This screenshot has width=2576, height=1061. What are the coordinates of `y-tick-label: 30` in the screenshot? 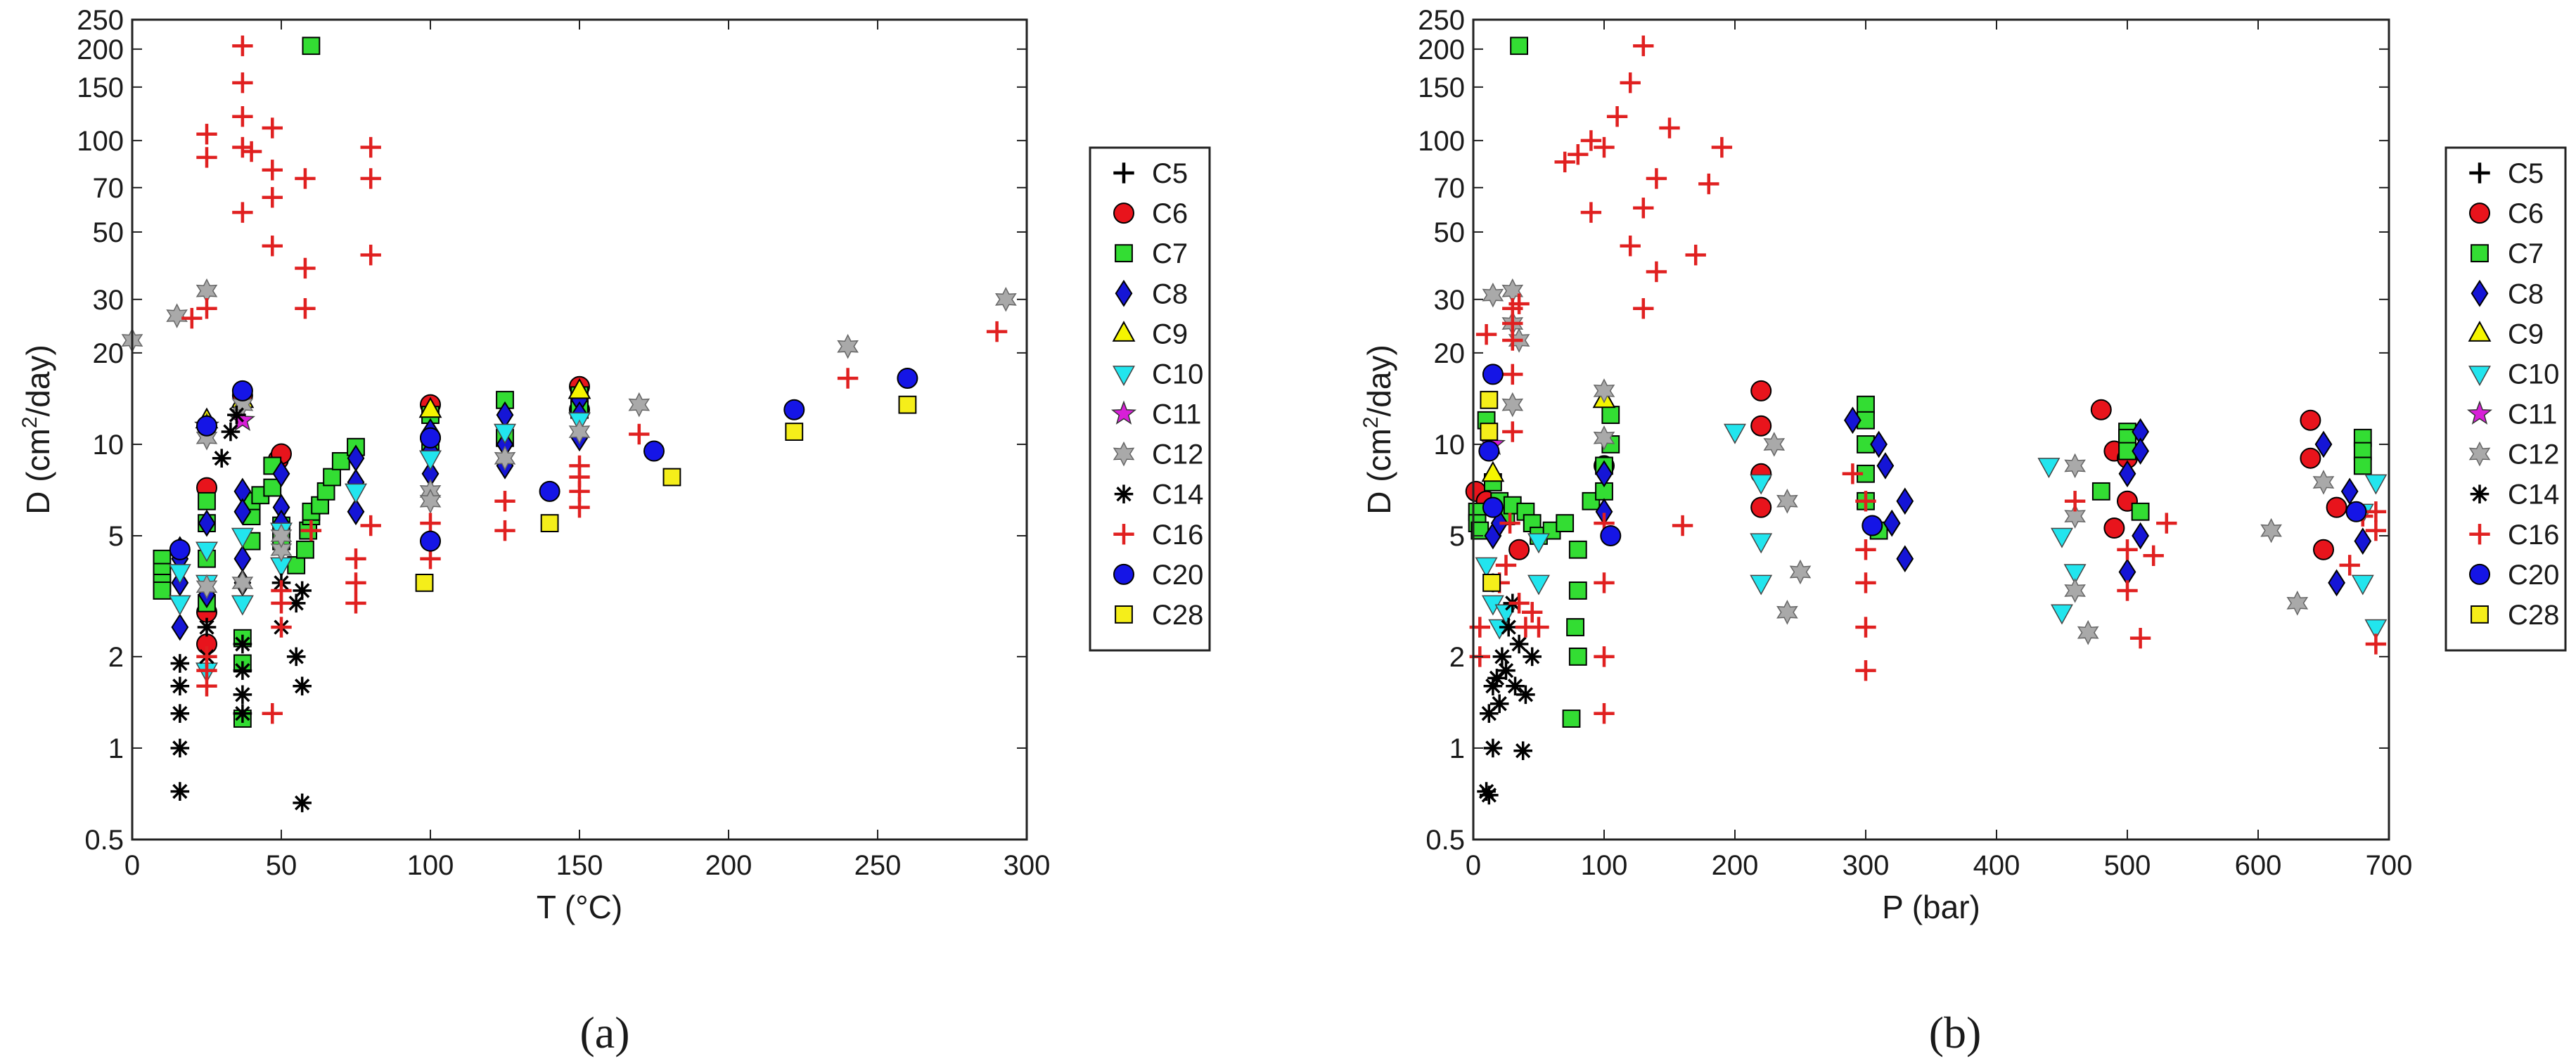 It's located at (108, 300).